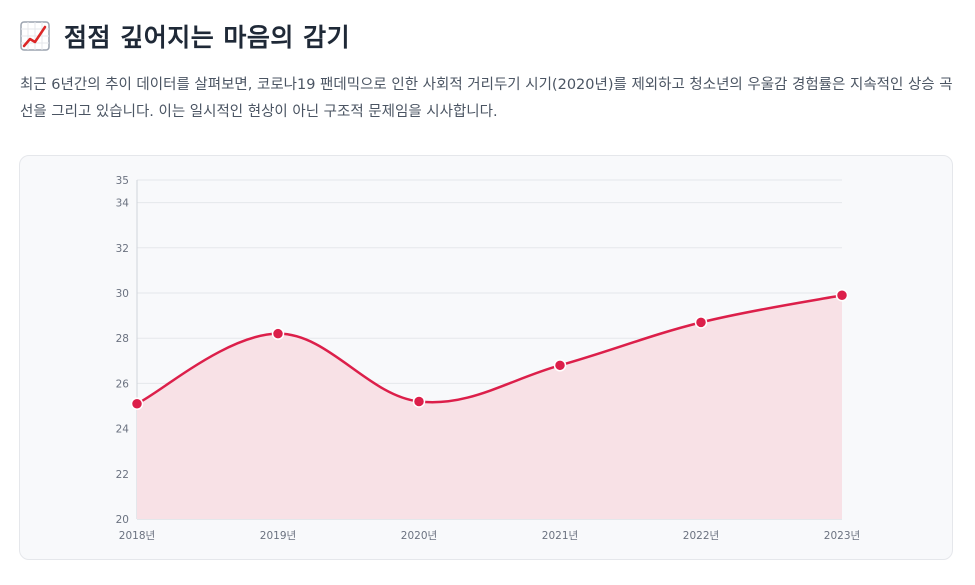  Describe the element at coordinates (842, 536) in the screenshot. I see `x-tick-label: 2023년` at that location.